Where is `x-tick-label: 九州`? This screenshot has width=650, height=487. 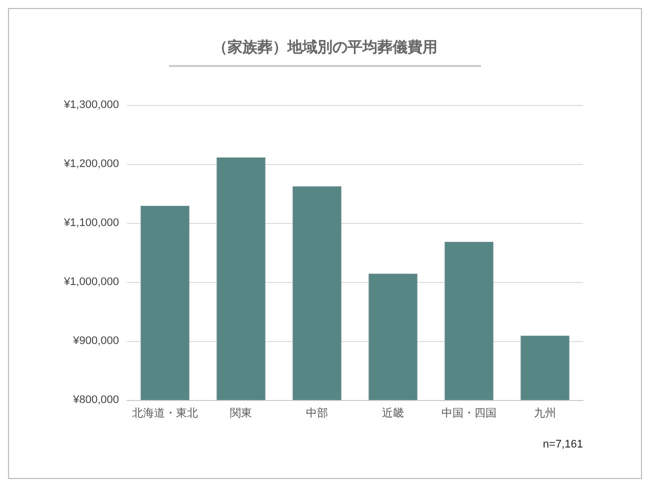
x-tick-label: 九州 is located at coordinates (545, 413).